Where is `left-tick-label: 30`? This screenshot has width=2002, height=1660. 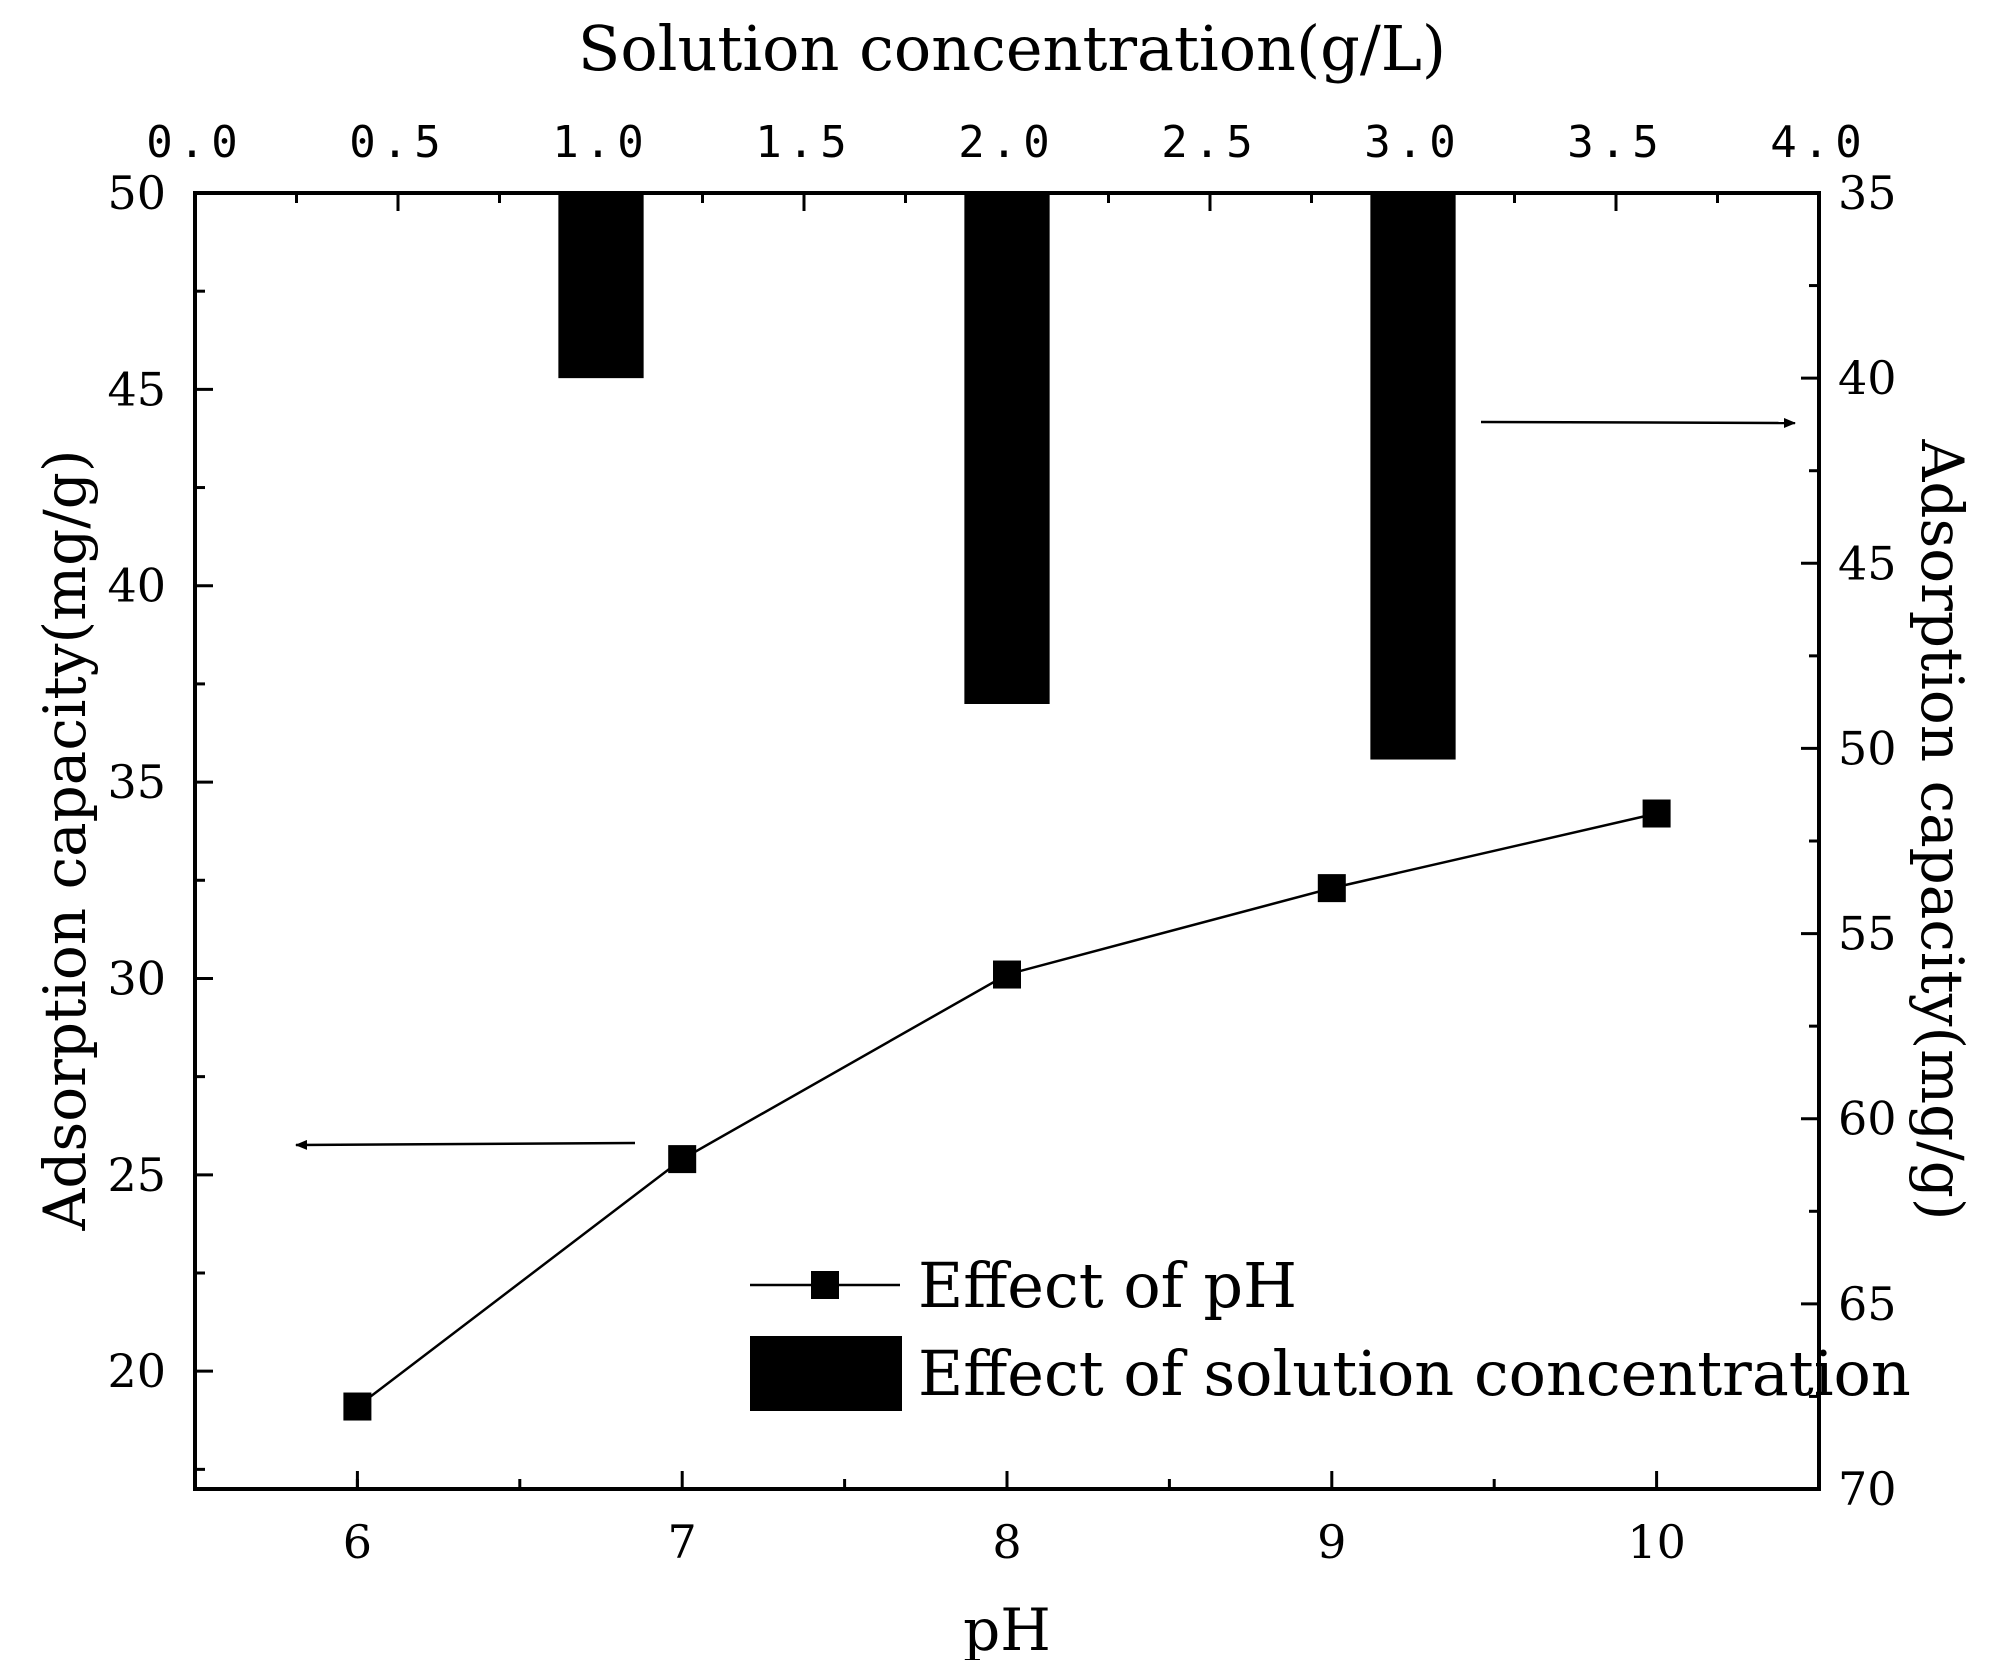
left-tick-label: 30 is located at coordinates (136, 978).